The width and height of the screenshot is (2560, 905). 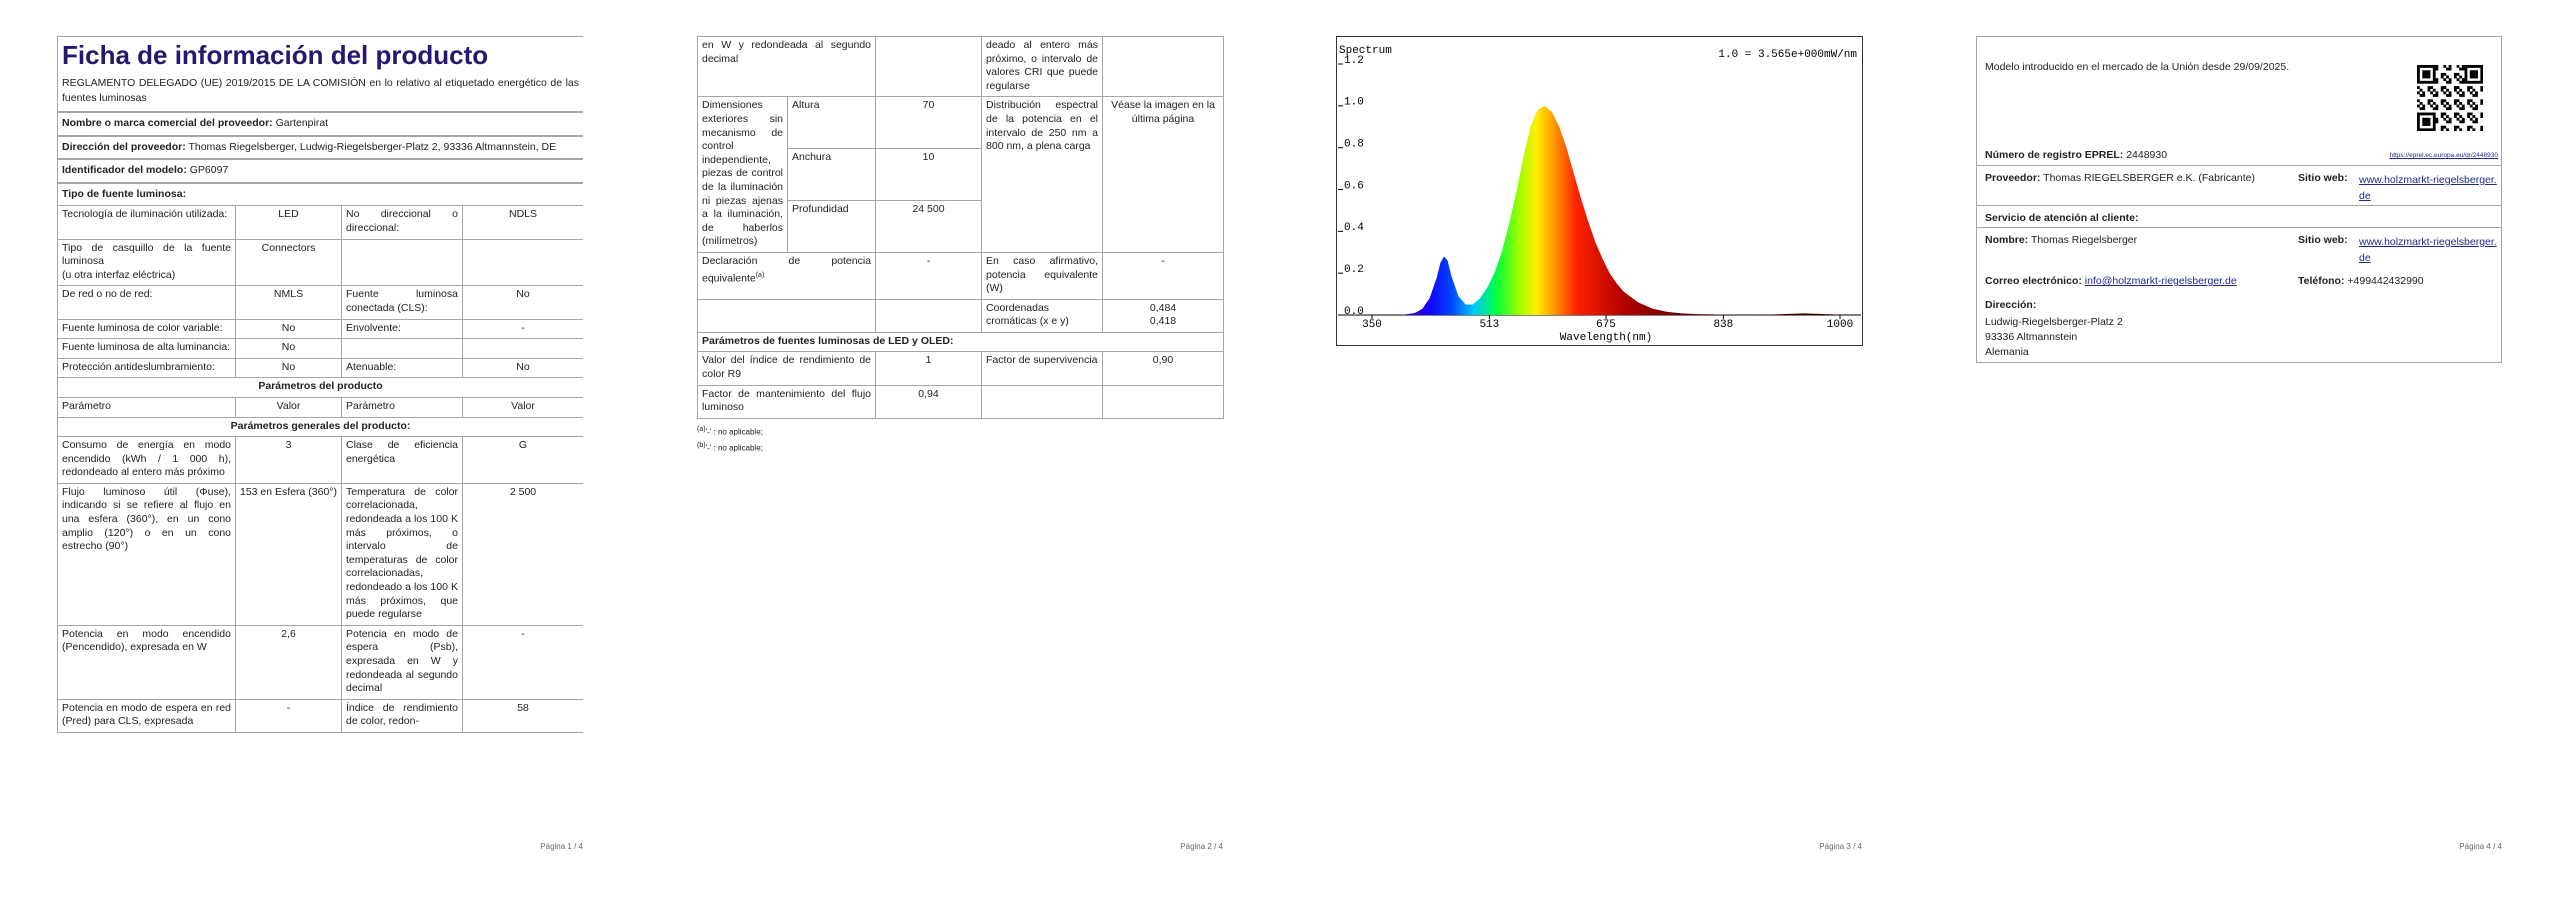 I want to click on spectrum-area, so click(x=1616, y=210).